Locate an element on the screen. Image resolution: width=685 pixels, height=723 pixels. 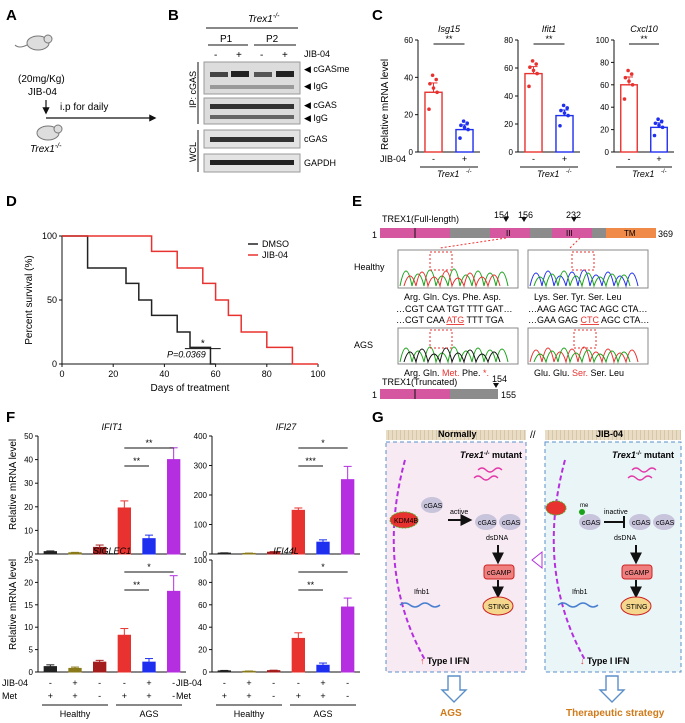
dsdna-squiggle-left is located at coordinates (488, 474).